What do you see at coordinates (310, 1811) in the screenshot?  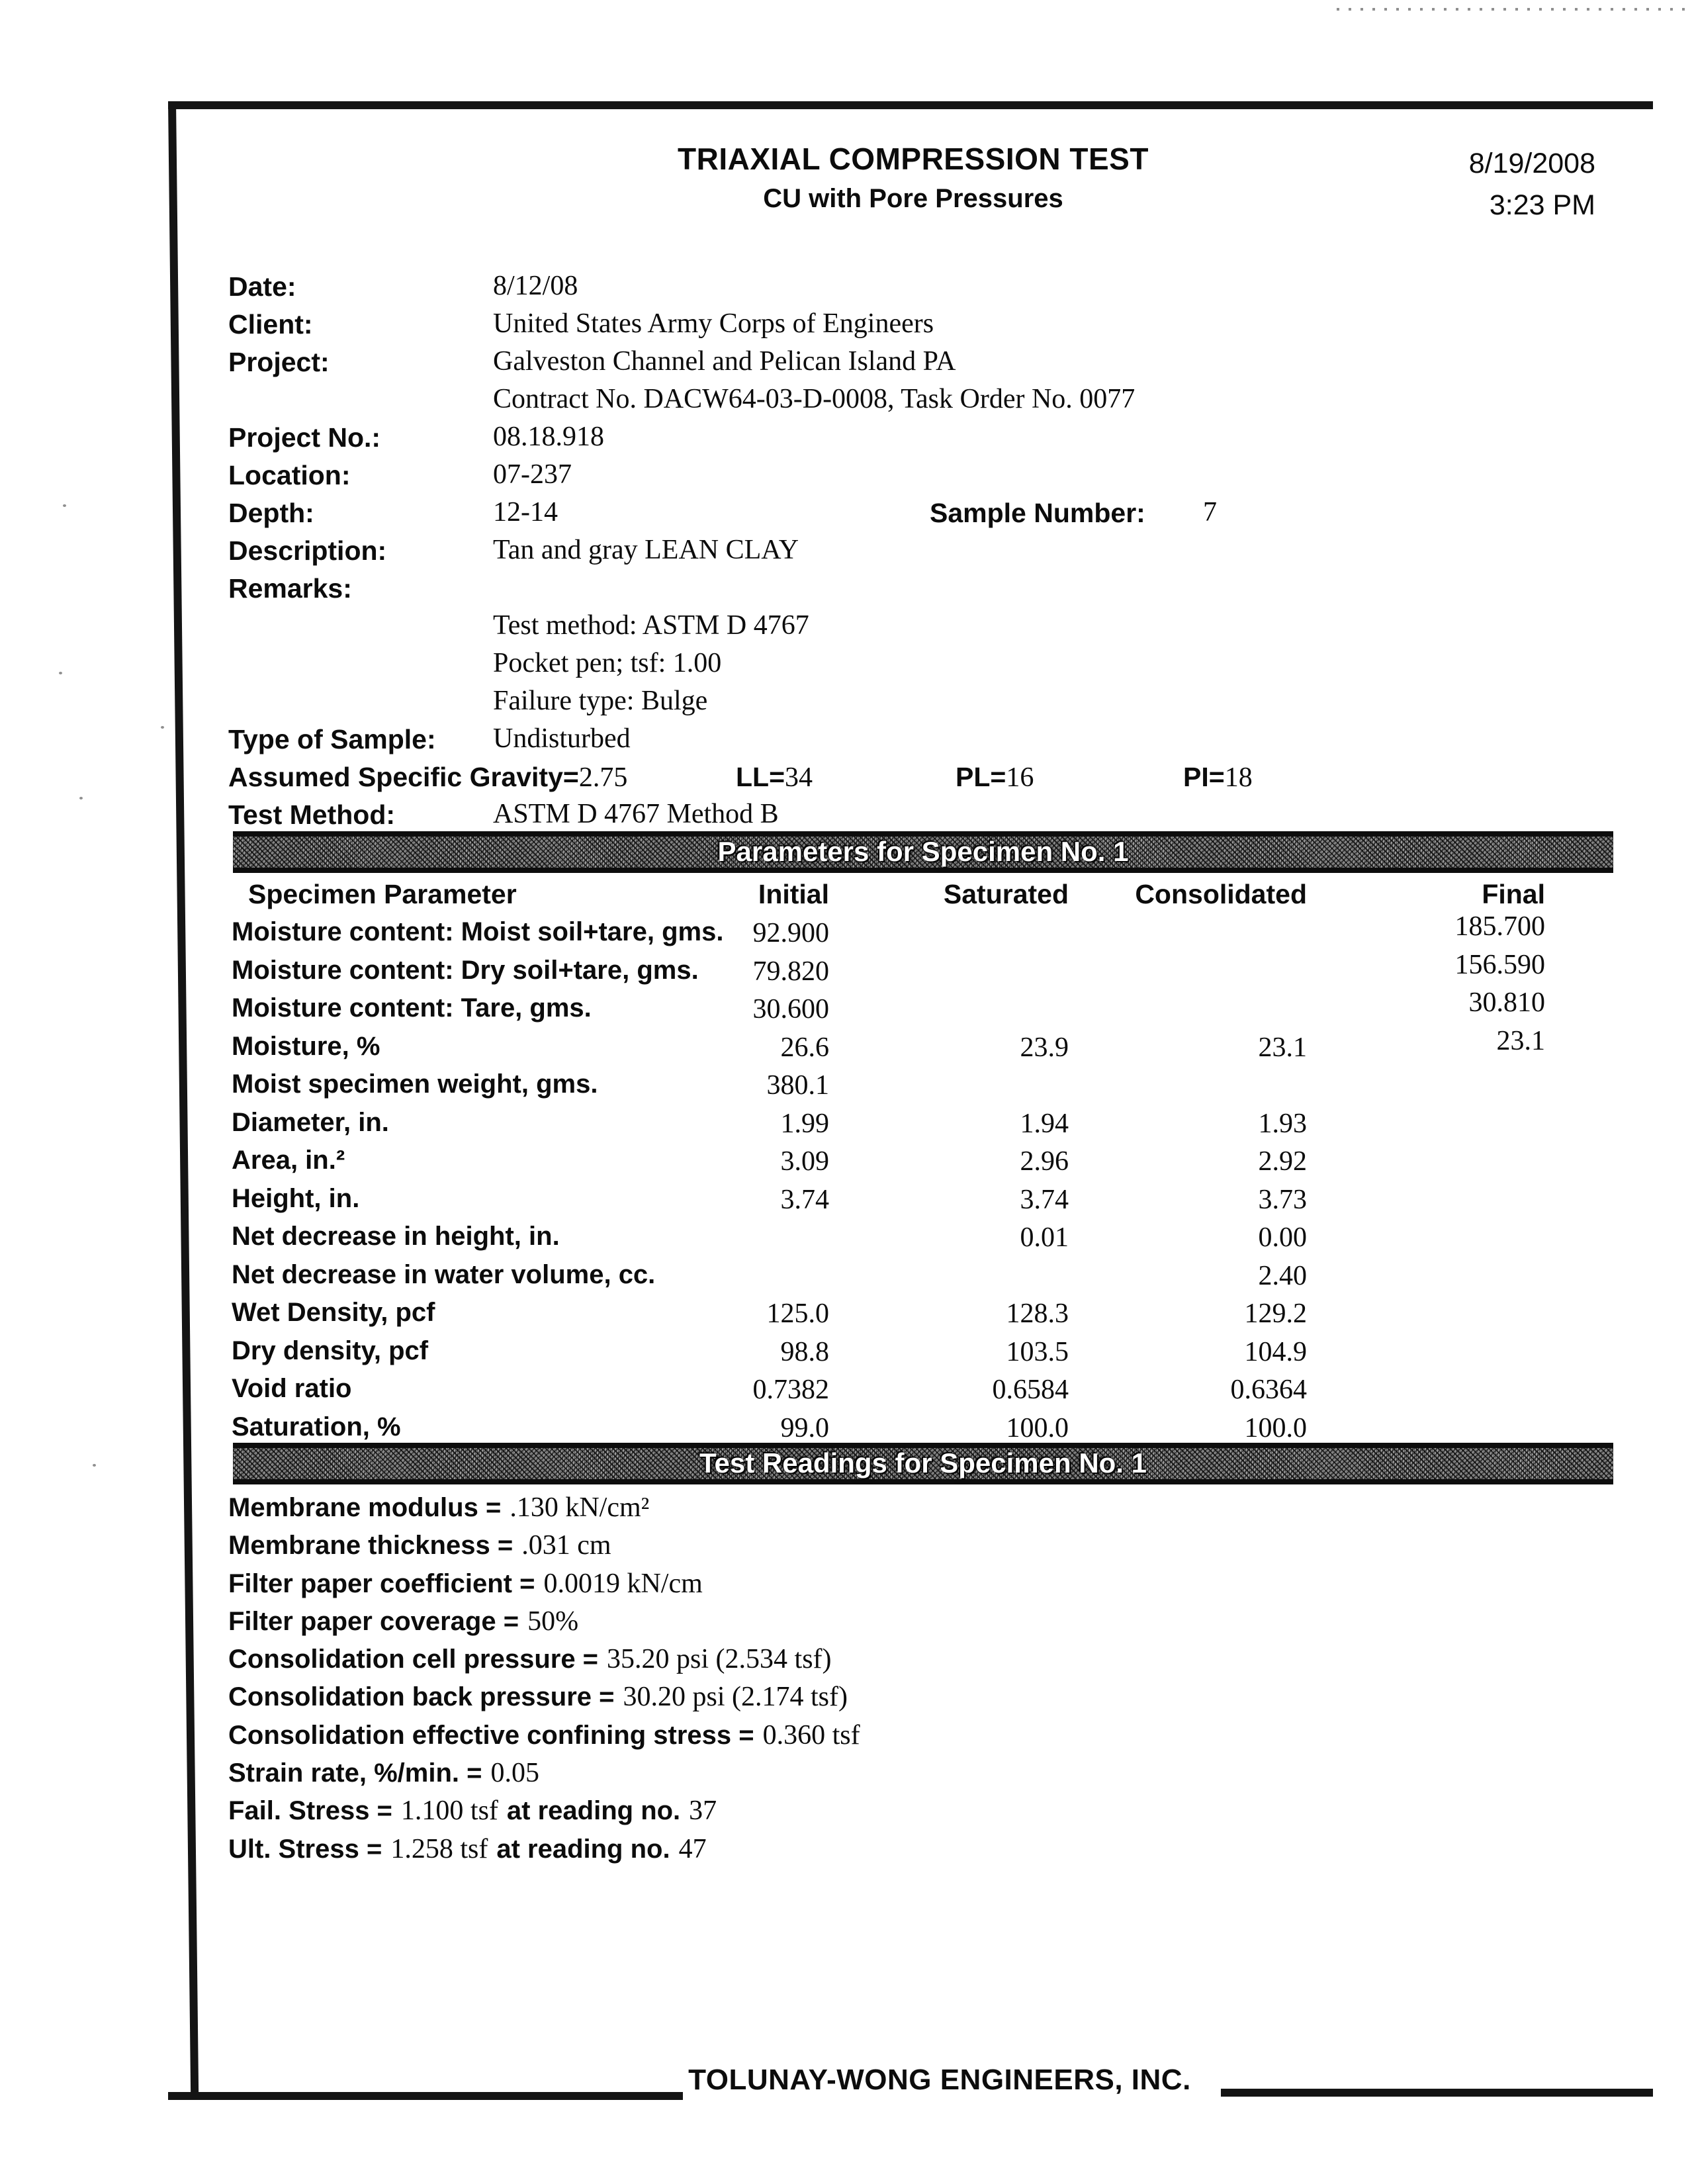 I see `reading-label: Fail. Stress =` at bounding box center [310, 1811].